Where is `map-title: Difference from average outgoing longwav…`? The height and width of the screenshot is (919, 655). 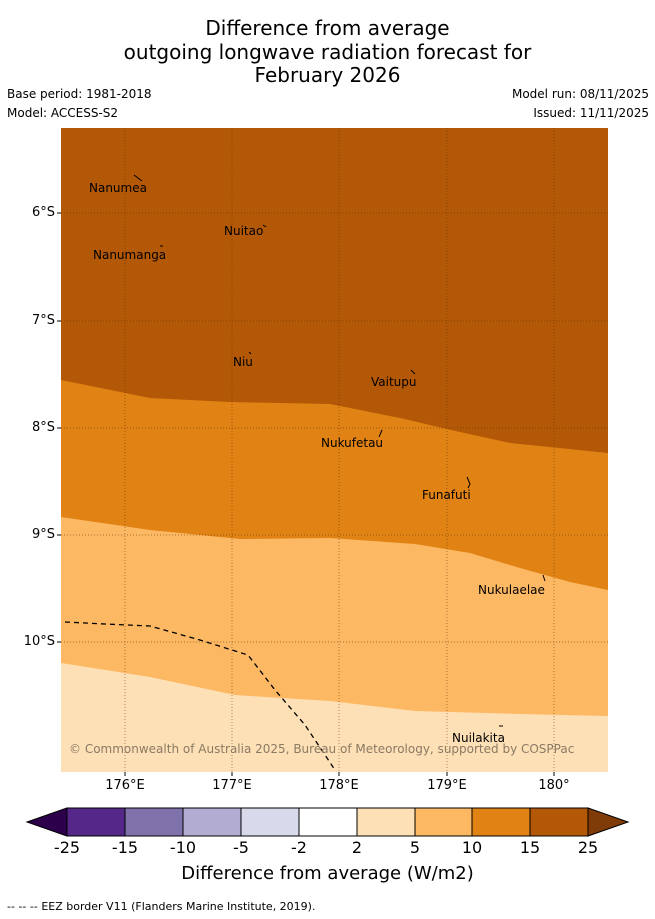
map-title: Difference from average outgoing longwav… is located at coordinates (327, 52).